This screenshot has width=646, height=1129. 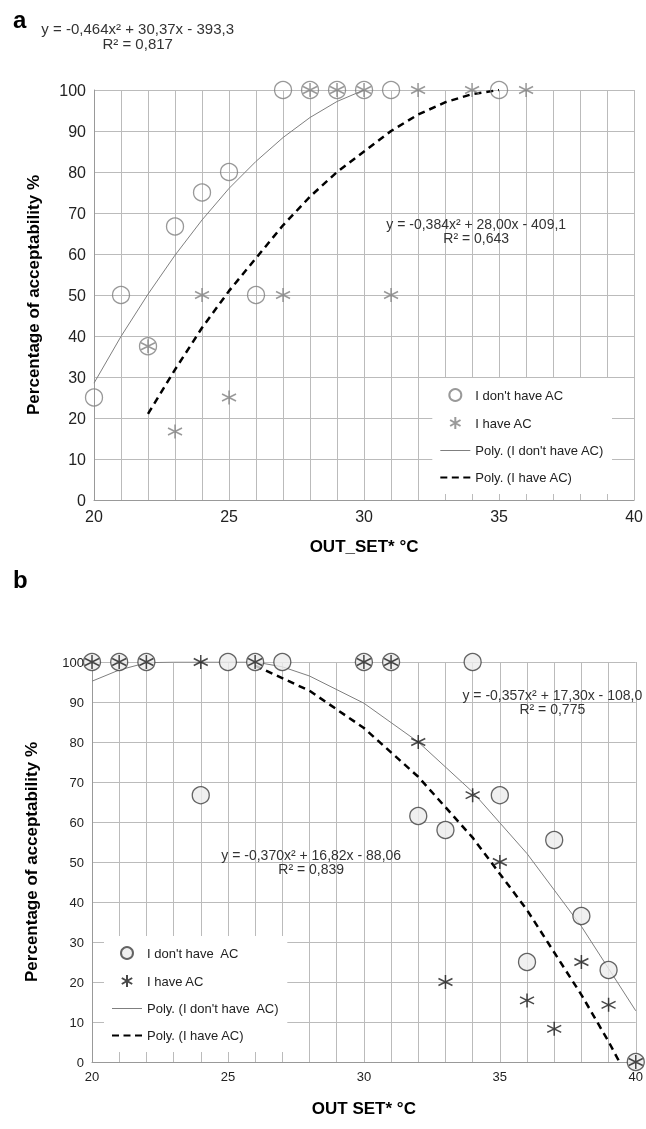 I want to click on chart-title: b, so click(x=20, y=579).